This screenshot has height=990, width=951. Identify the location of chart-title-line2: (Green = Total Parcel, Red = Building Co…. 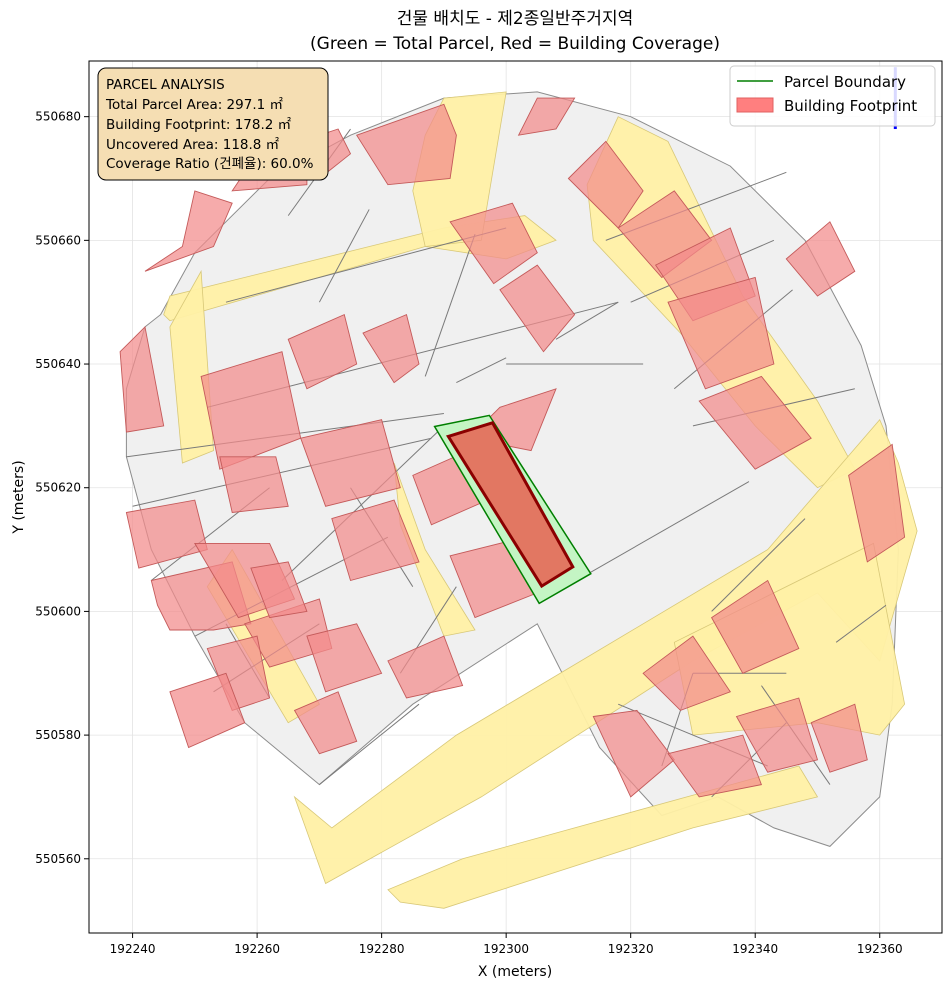
(515, 44).